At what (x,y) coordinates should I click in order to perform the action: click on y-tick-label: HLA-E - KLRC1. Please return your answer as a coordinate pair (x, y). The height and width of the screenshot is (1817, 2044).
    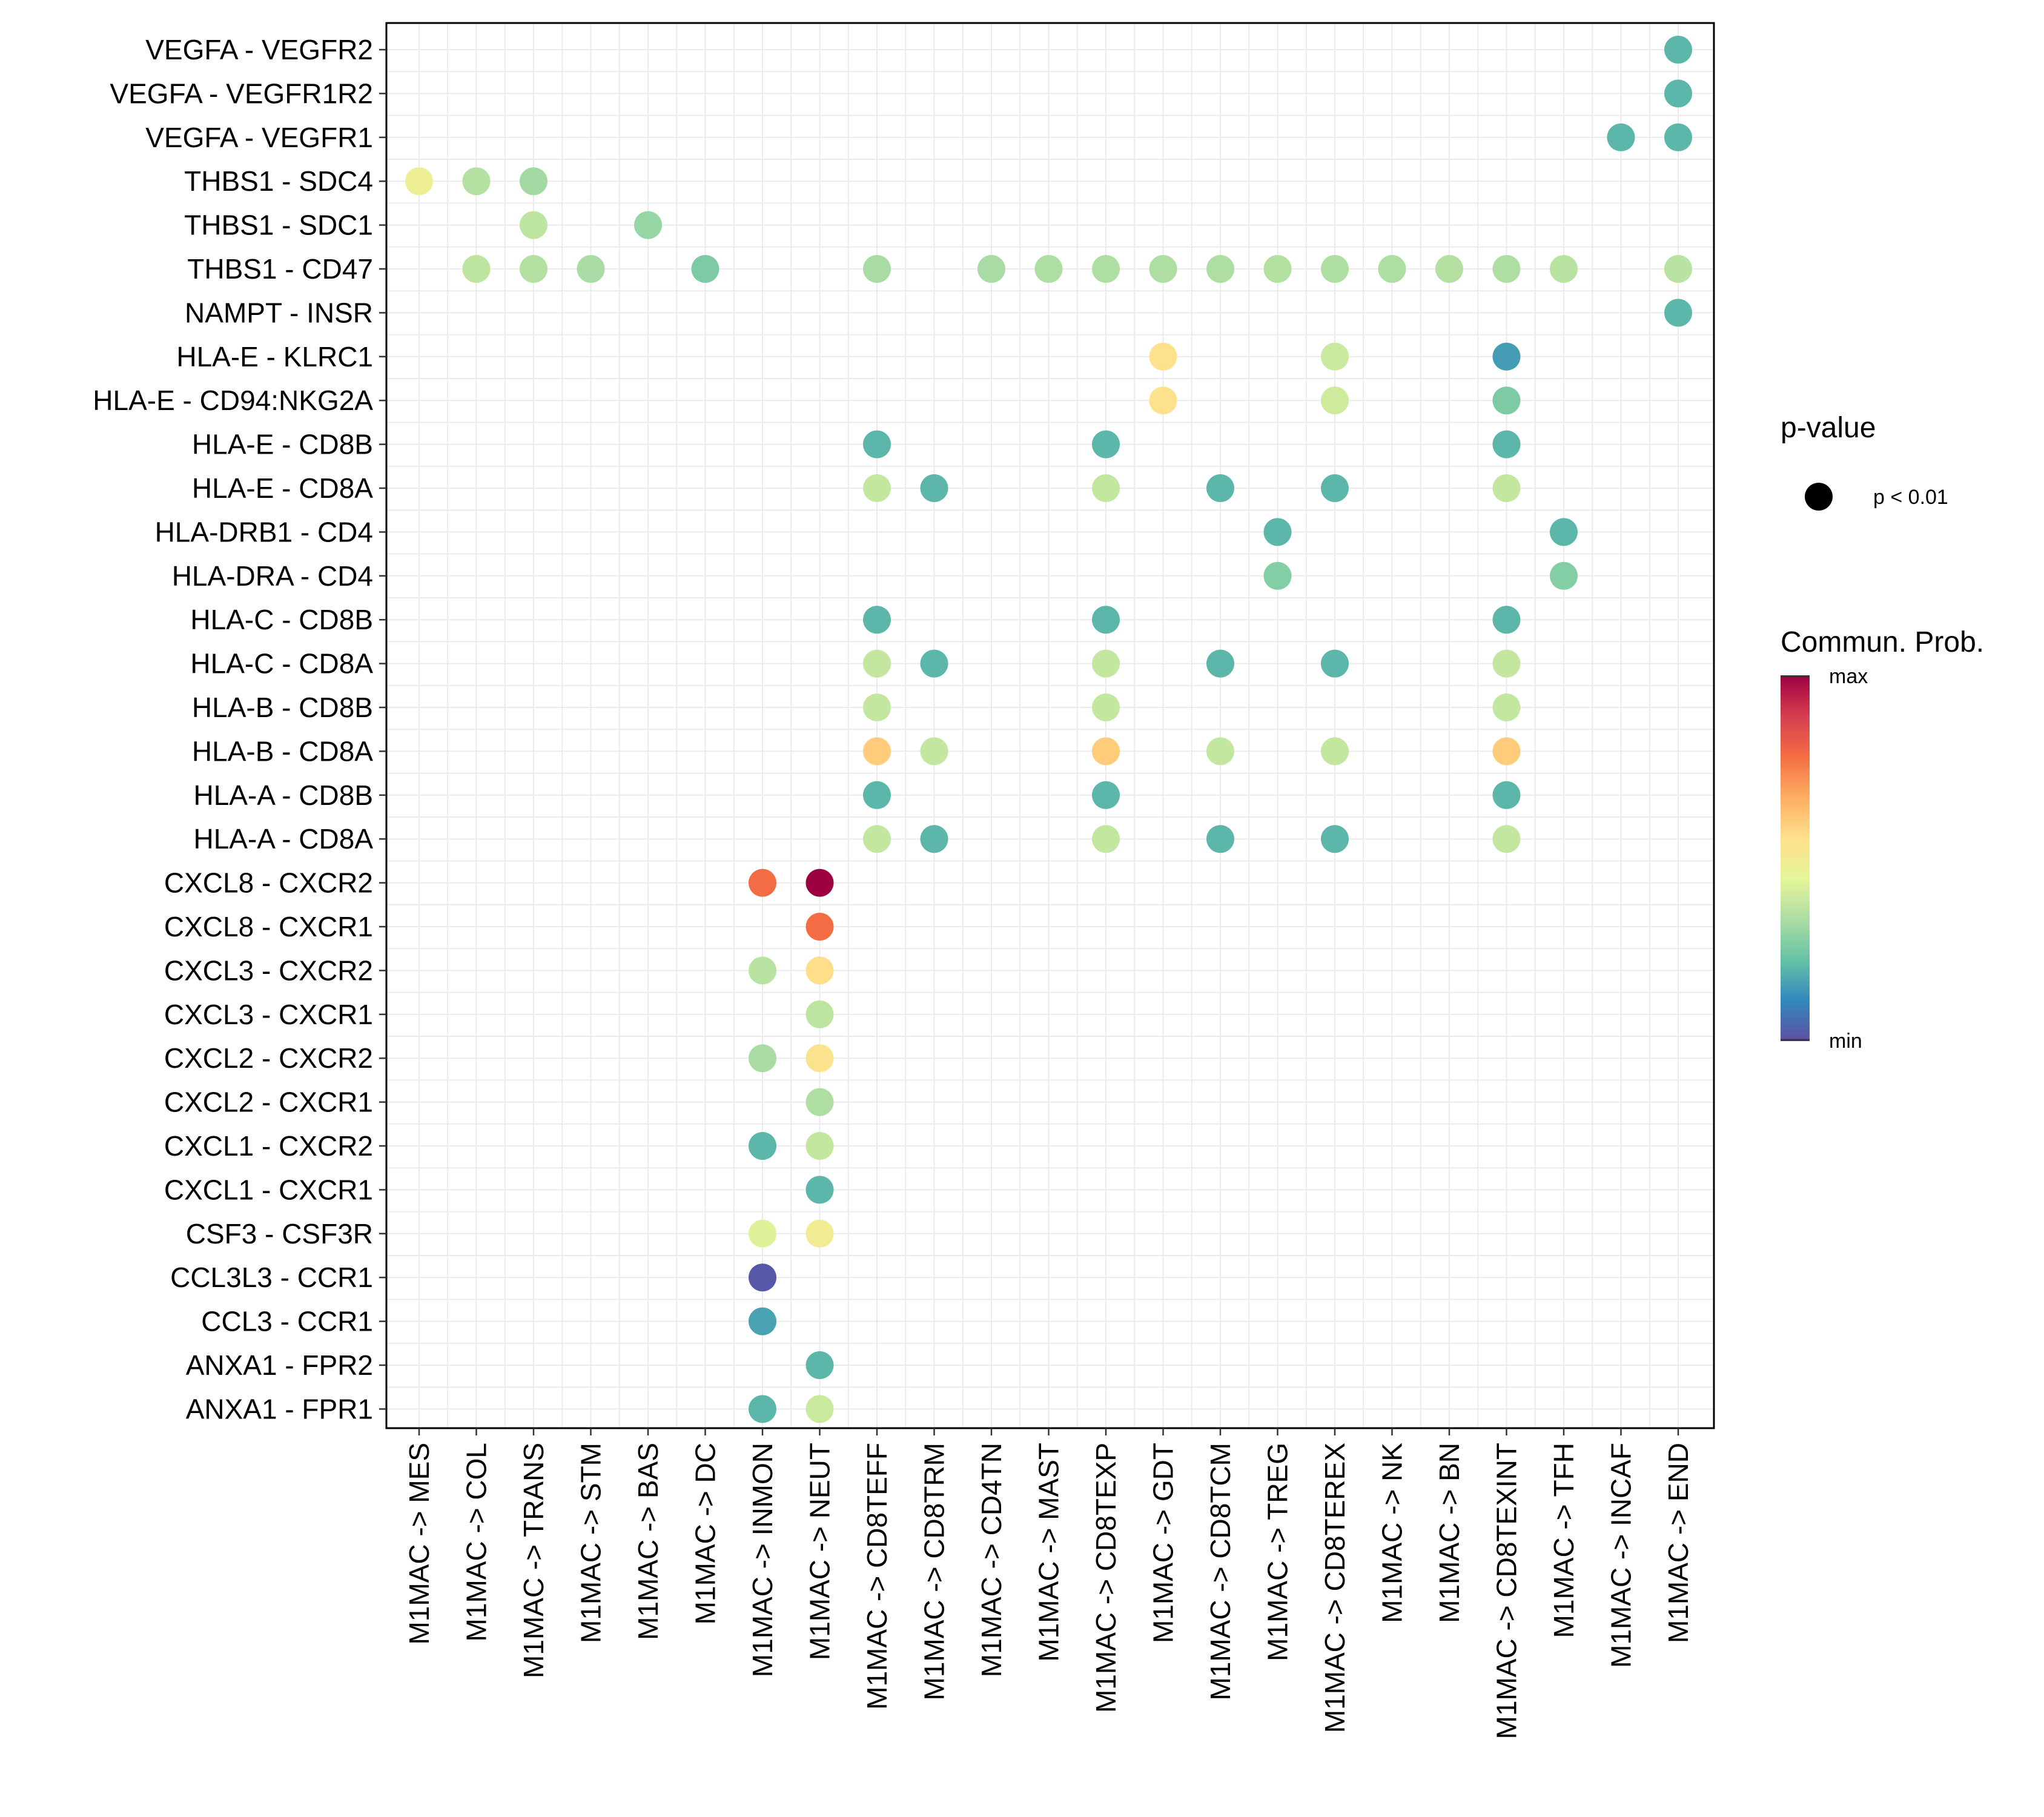
    Looking at the image, I should click on (274, 357).